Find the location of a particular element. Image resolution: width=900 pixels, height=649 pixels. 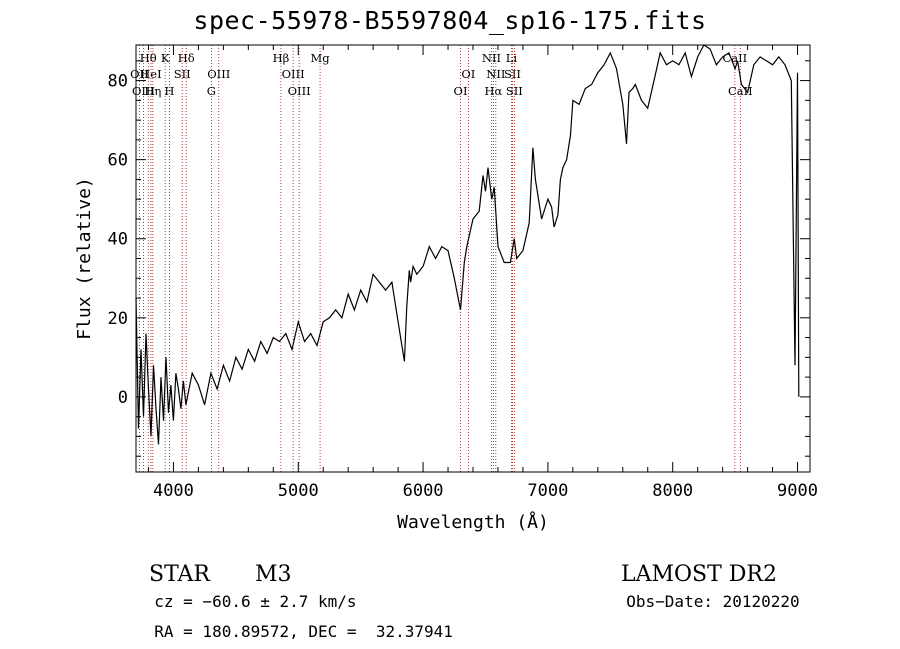

object-subclass: M3 is located at coordinates (273, 574).